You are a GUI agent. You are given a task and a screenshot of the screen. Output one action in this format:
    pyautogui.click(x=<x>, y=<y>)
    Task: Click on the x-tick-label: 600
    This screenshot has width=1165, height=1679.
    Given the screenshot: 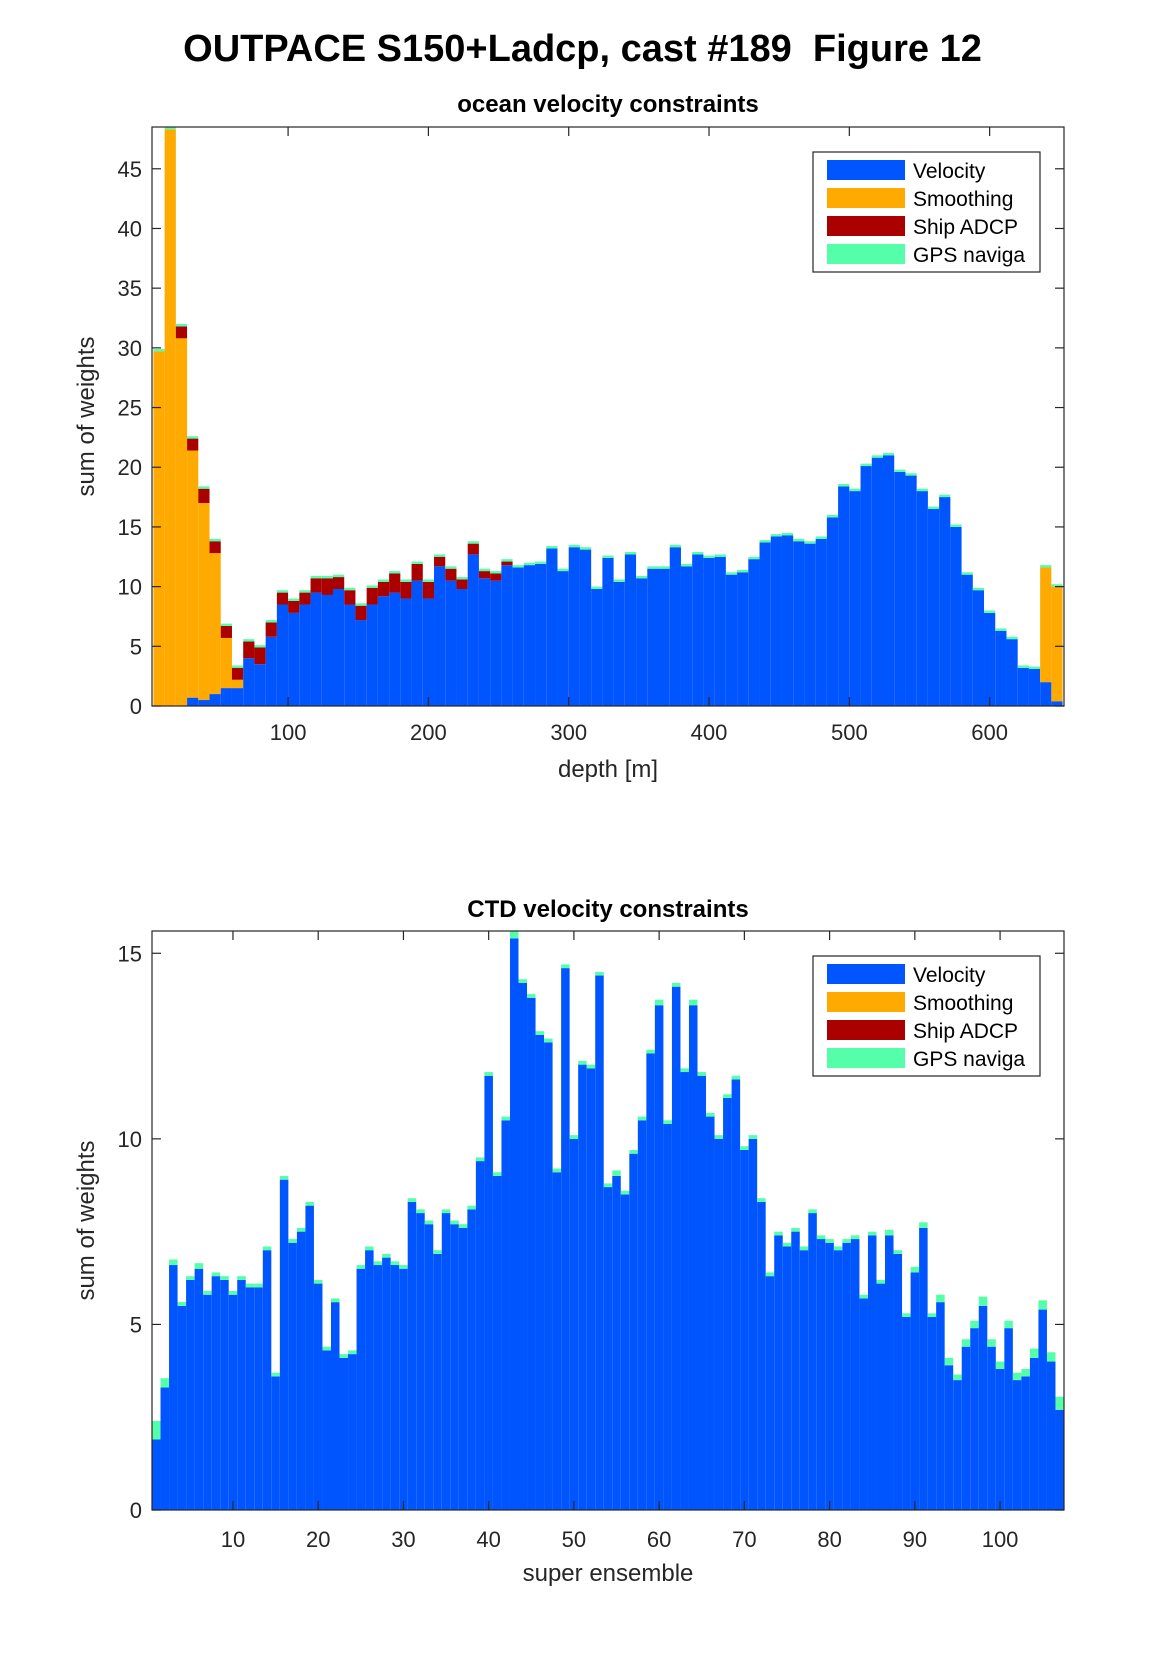 What is the action you would take?
    pyautogui.click(x=989, y=732)
    